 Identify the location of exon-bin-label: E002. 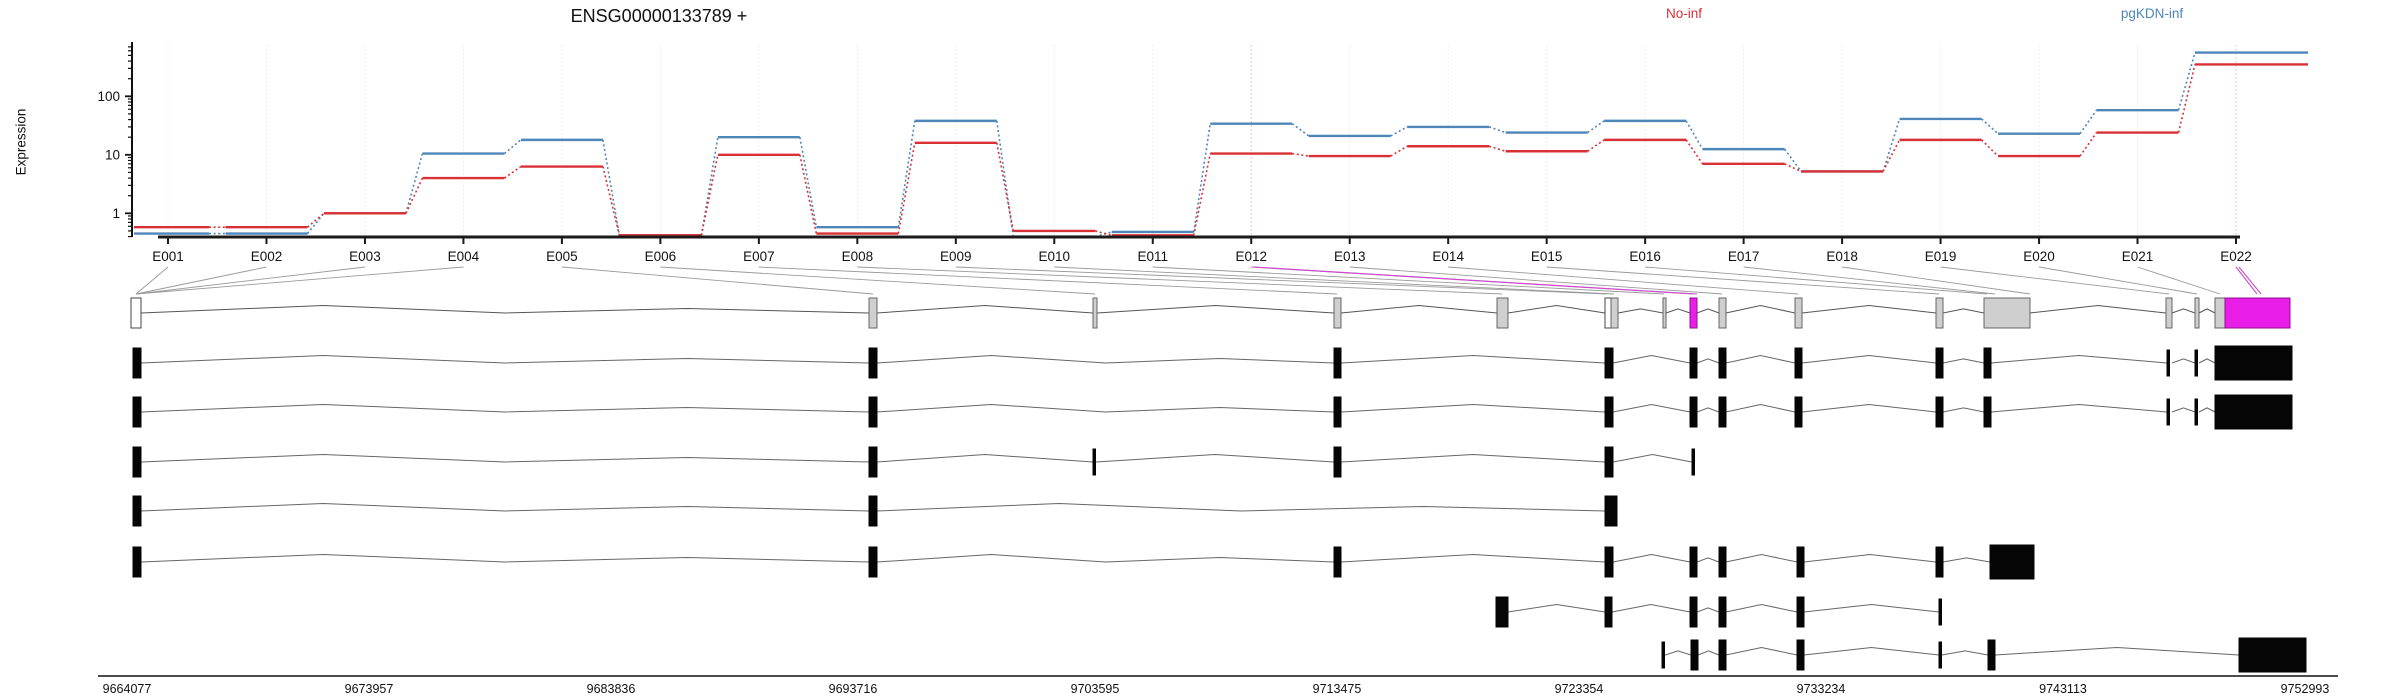
(267, 256).